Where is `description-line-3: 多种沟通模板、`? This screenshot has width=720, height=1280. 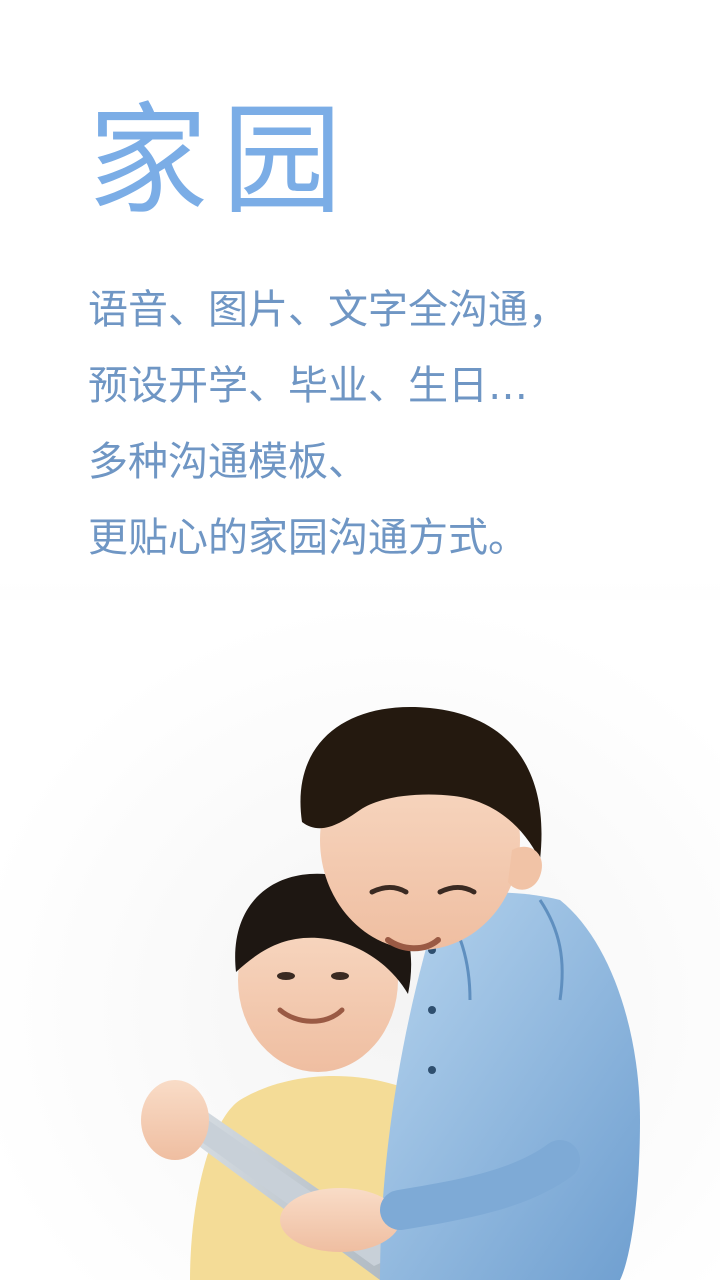 description-line-3: 多种沟通模板、 is located at coordinates (228, 462).